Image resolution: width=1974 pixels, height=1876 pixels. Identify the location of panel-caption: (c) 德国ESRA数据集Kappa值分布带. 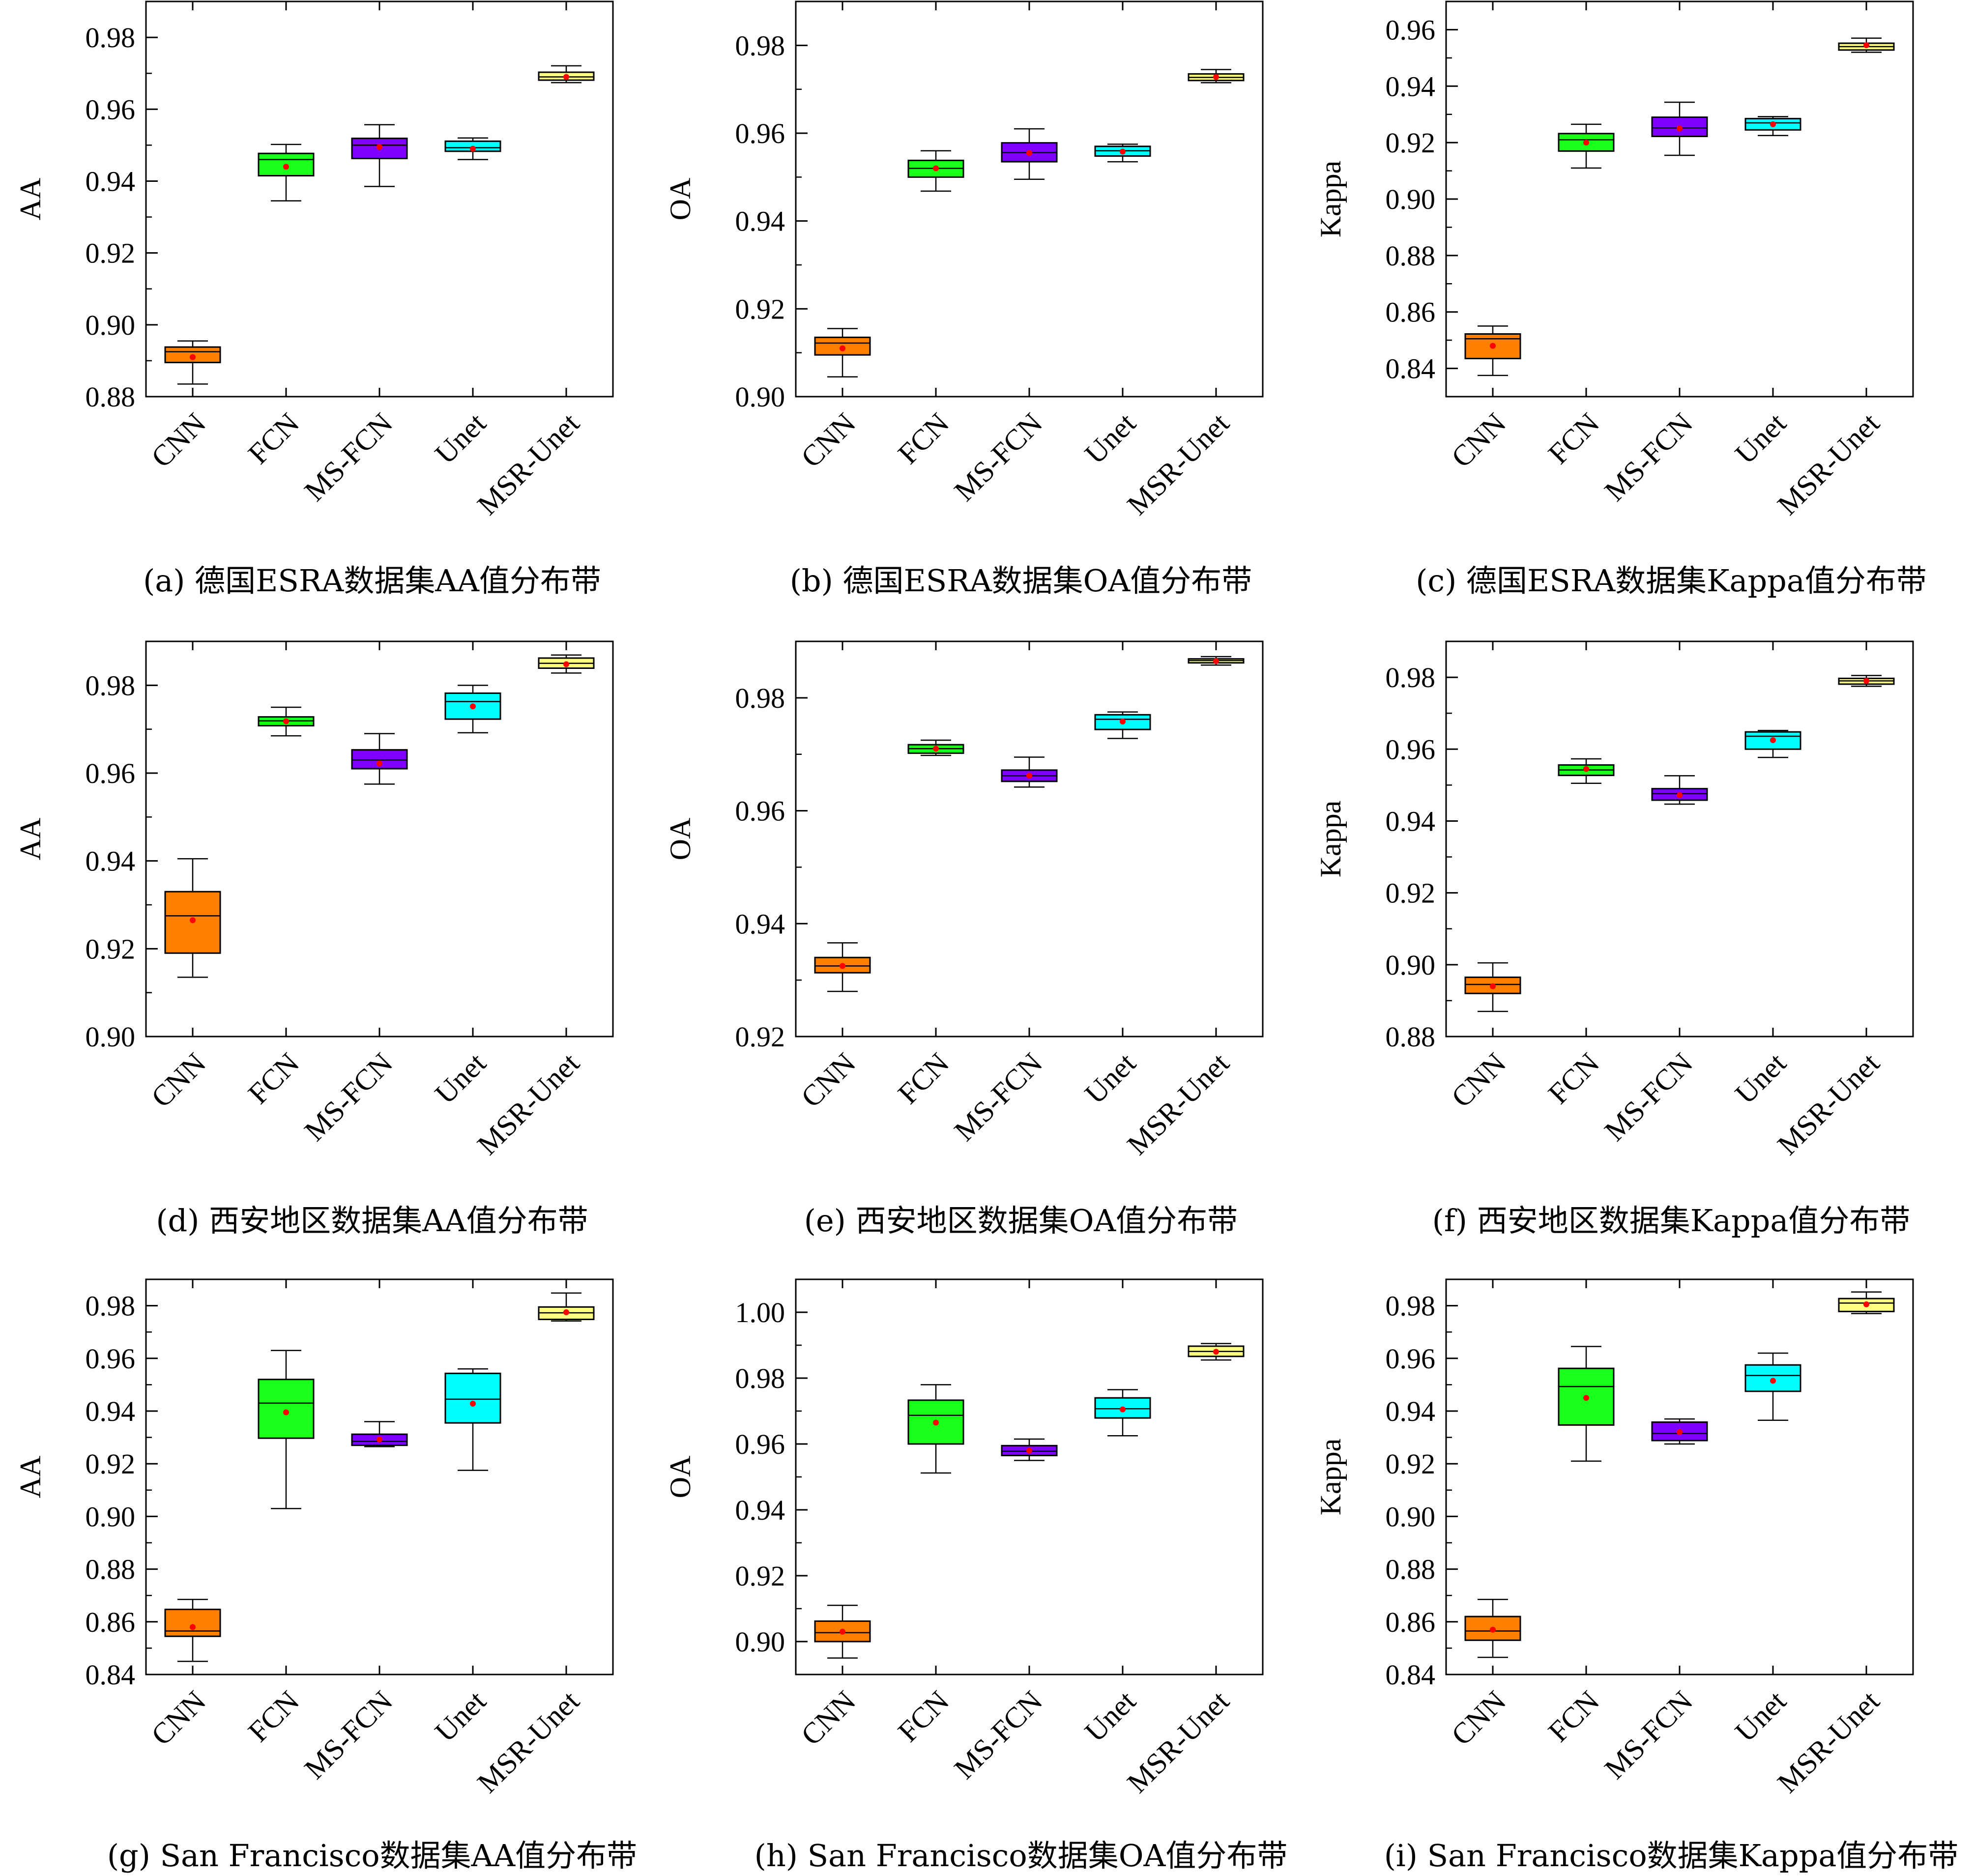
(1672, 581).